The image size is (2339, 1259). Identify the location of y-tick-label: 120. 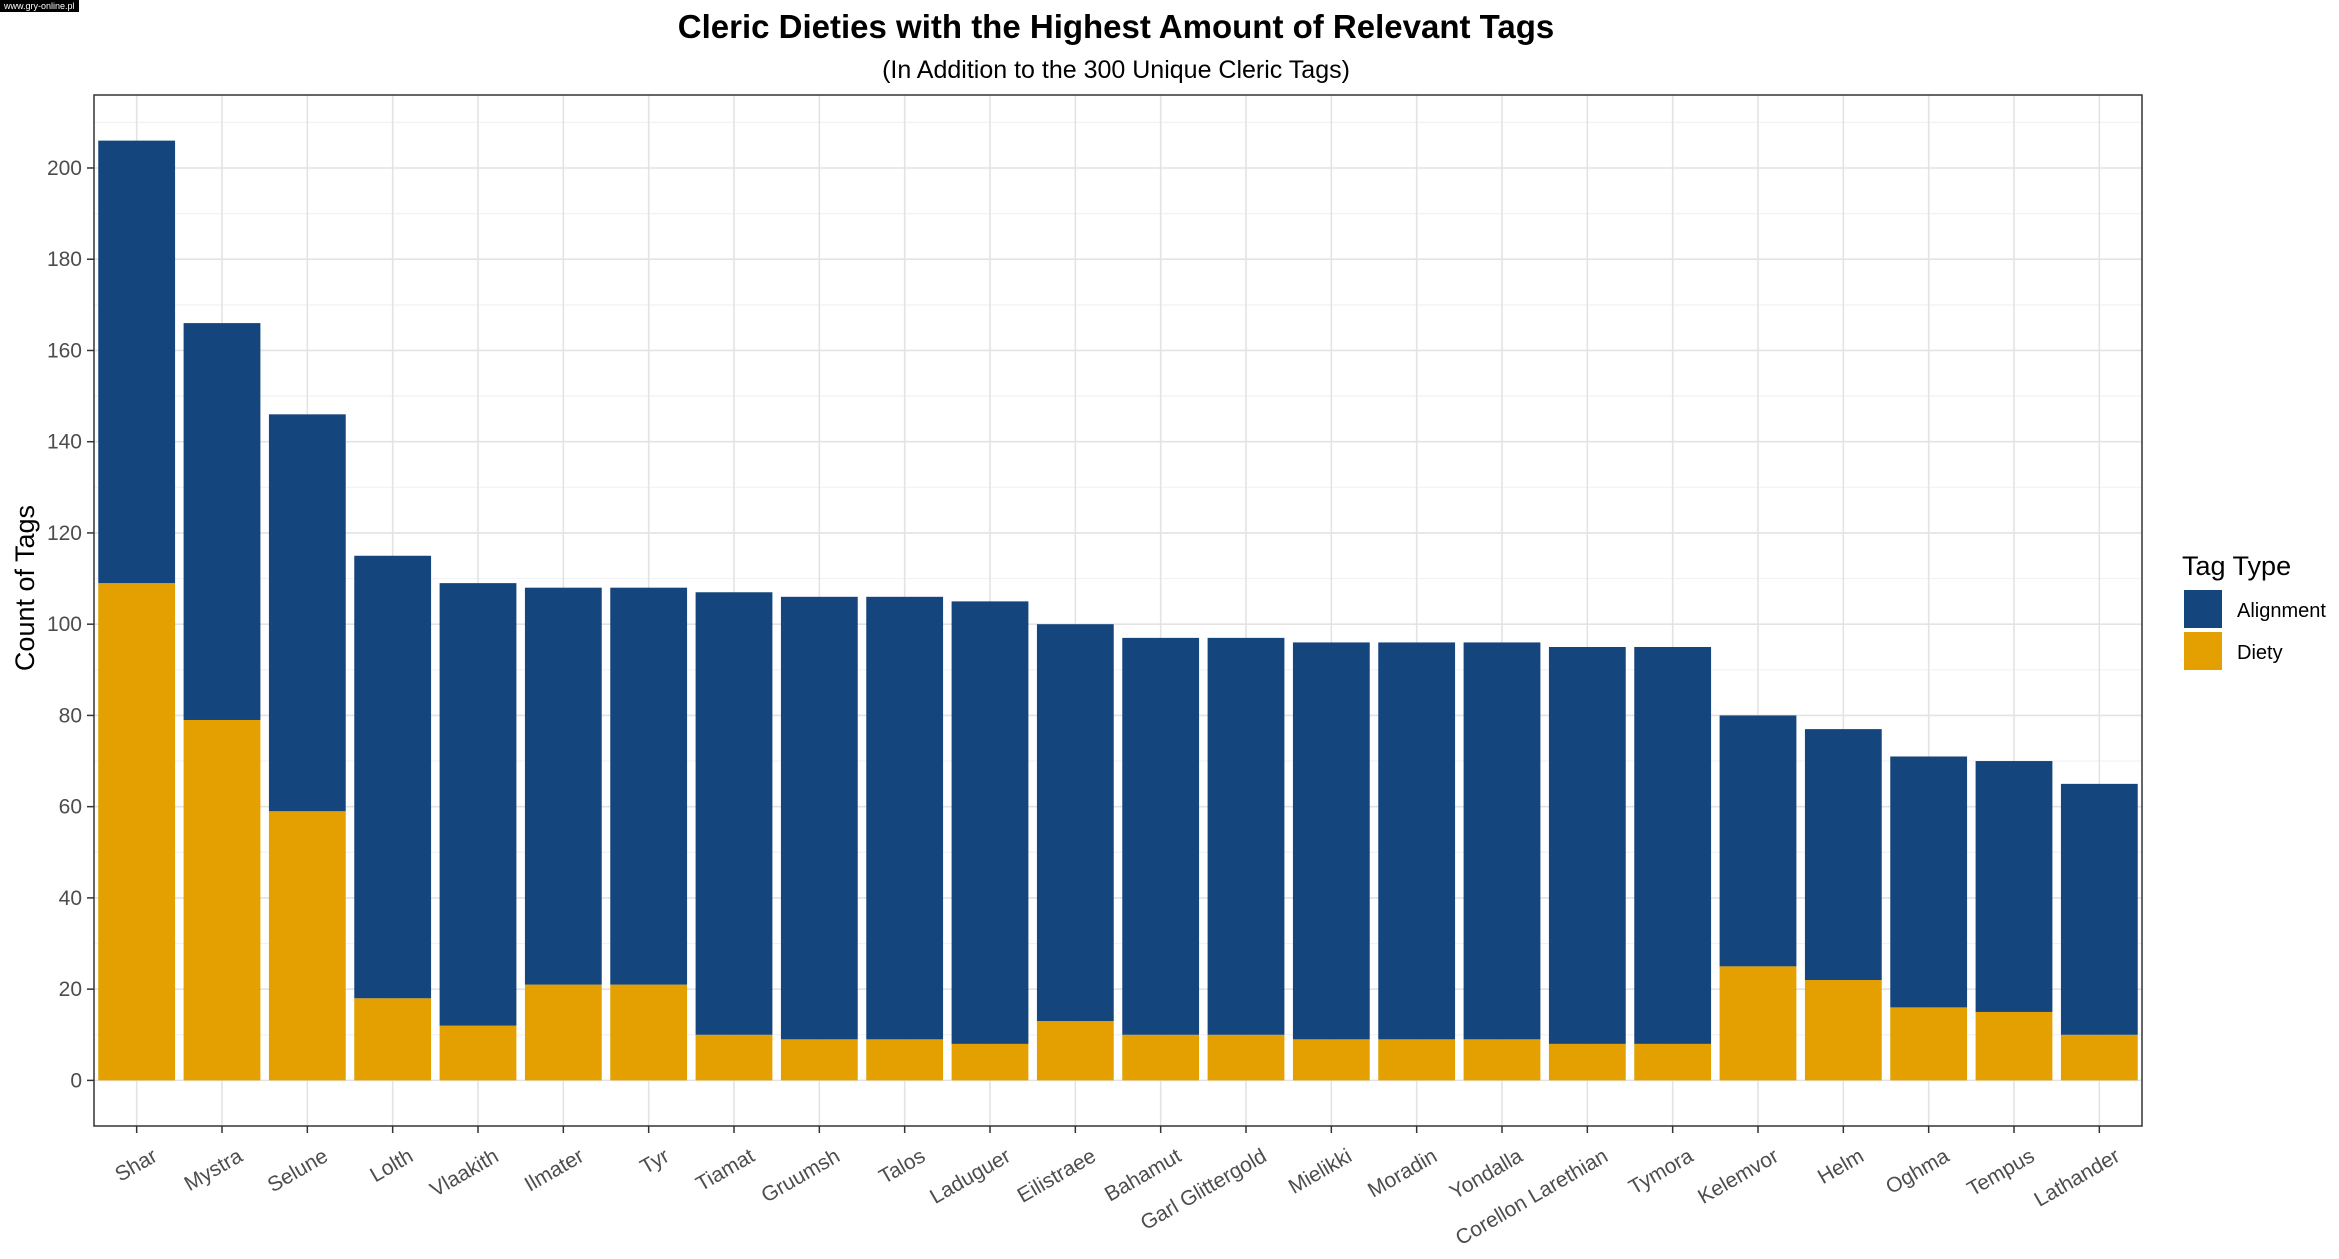
(64, 533).